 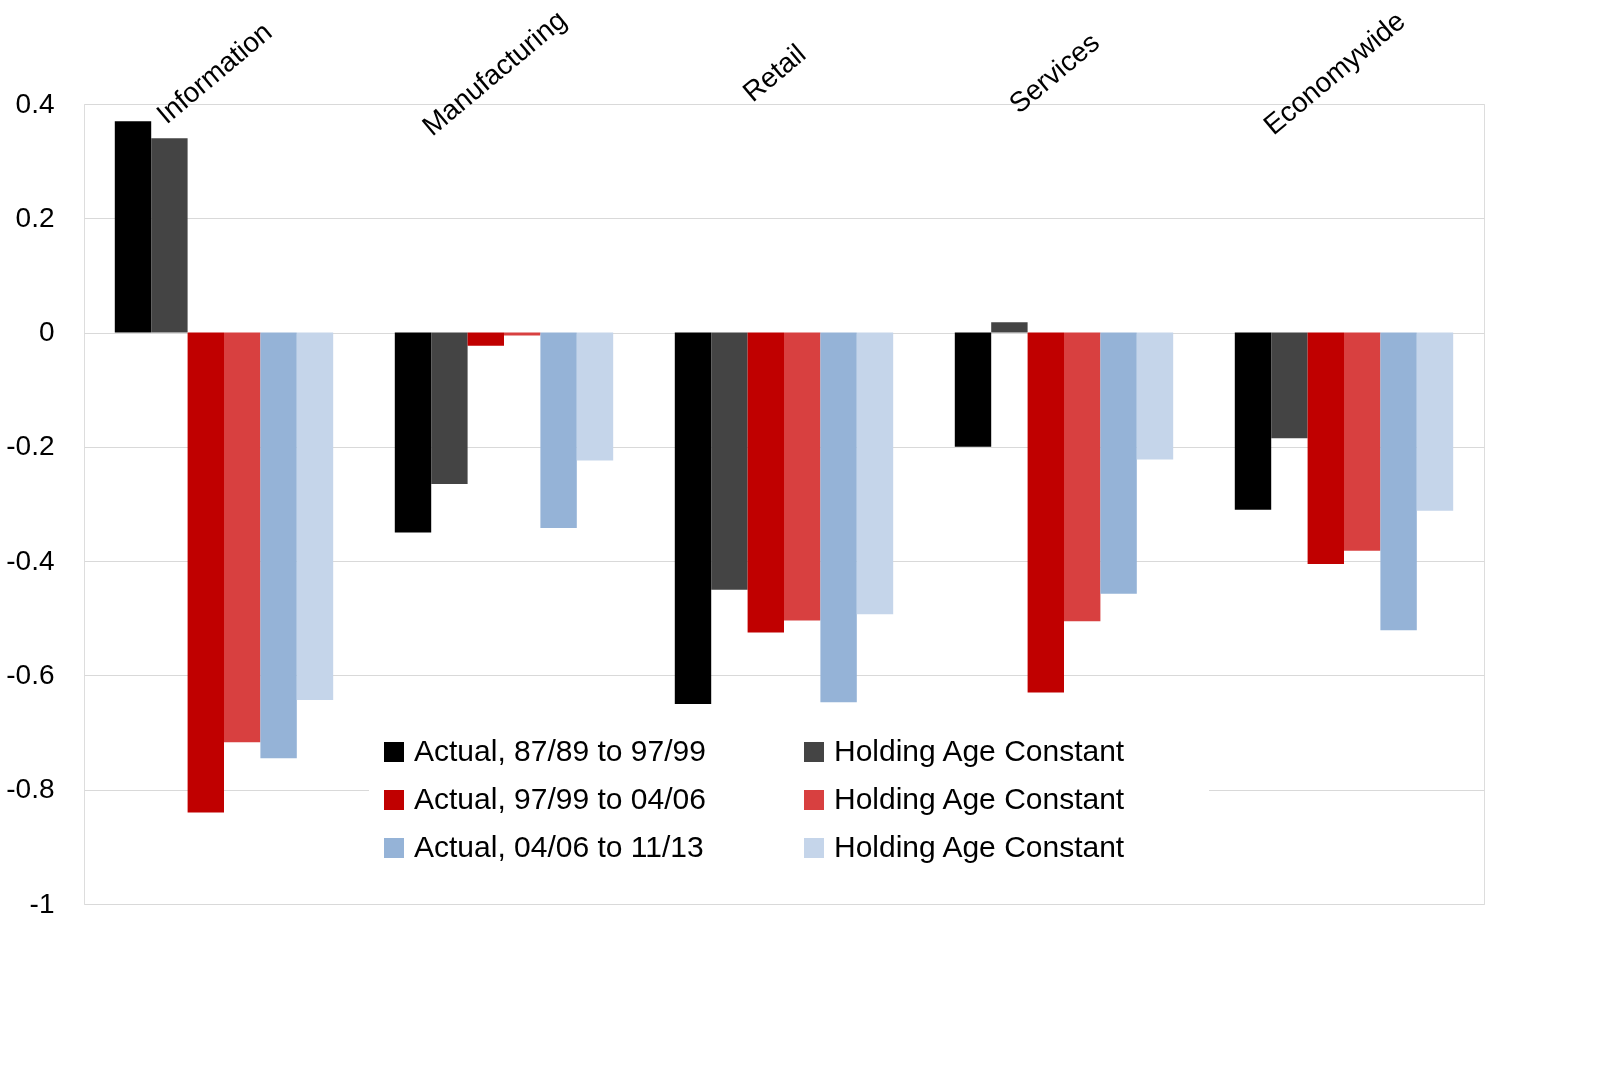 I want to click on y-tick-label: -0.6, so click(x=30, y=674).